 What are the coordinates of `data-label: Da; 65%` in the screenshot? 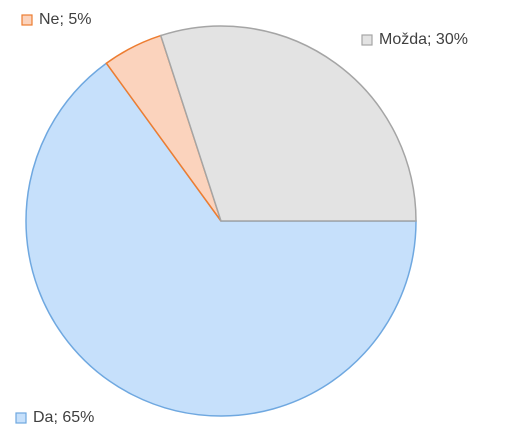 It's located at (63, 417).